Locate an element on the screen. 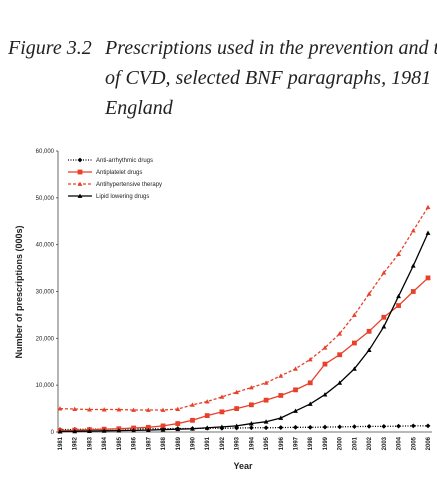 This screenshot has width=437, height=488. x-tick-label: 1997 is located at coordinates (297, 443).